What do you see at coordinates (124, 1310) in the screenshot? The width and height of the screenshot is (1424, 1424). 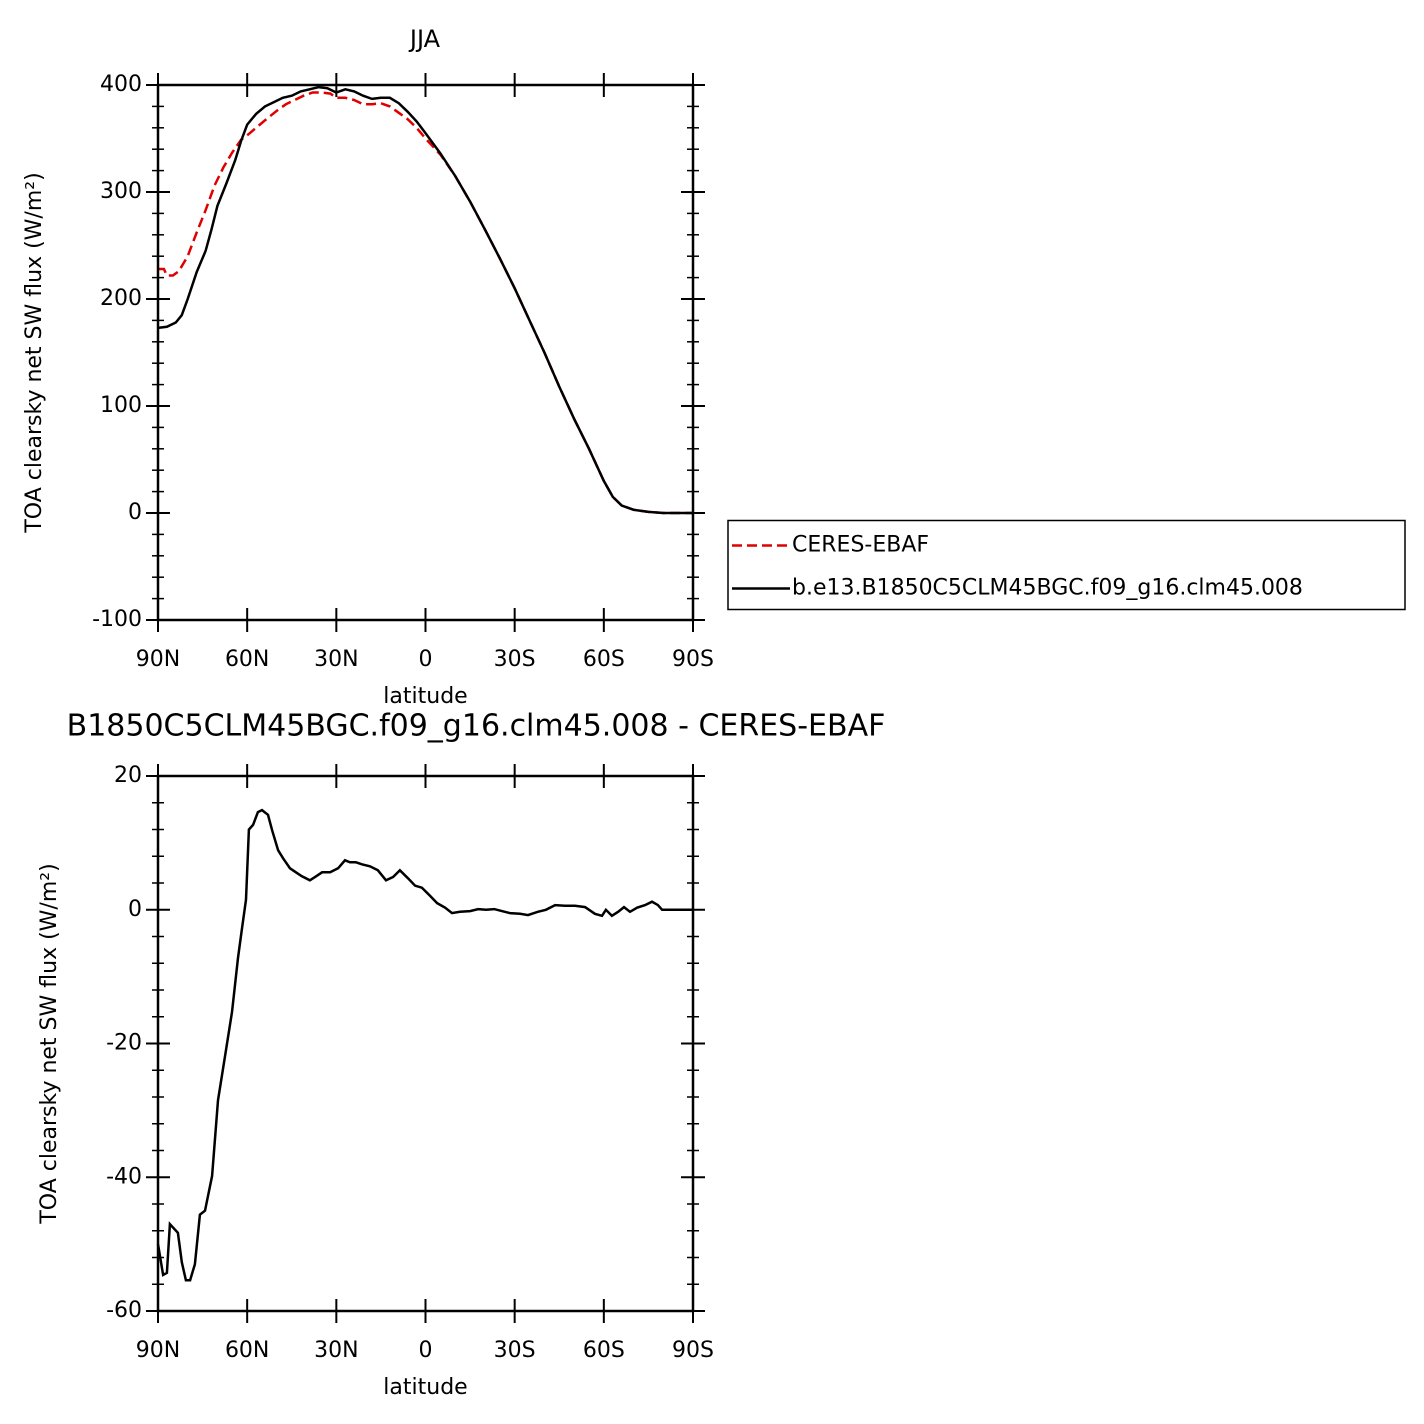 I see `y-tick-label: -60` at bounding box center [124, 1310].